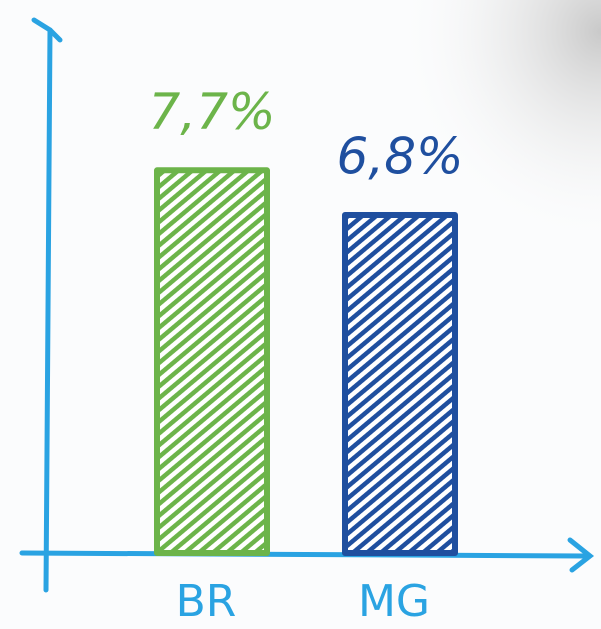  What do you see at coordinates (399, 157) in the screenshot?
I see `value-label: 6,8%` at bounding box center [399, 157].